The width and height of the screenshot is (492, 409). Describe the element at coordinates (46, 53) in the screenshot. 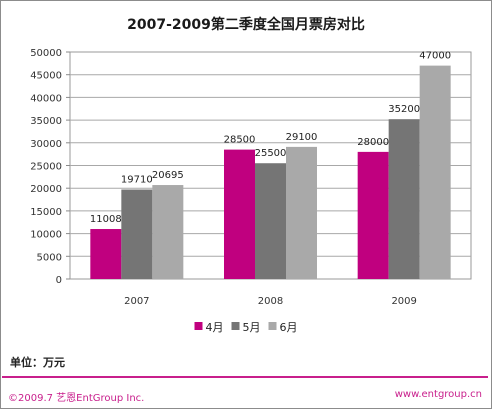

I see `y-tick-label: 50000` at that location.